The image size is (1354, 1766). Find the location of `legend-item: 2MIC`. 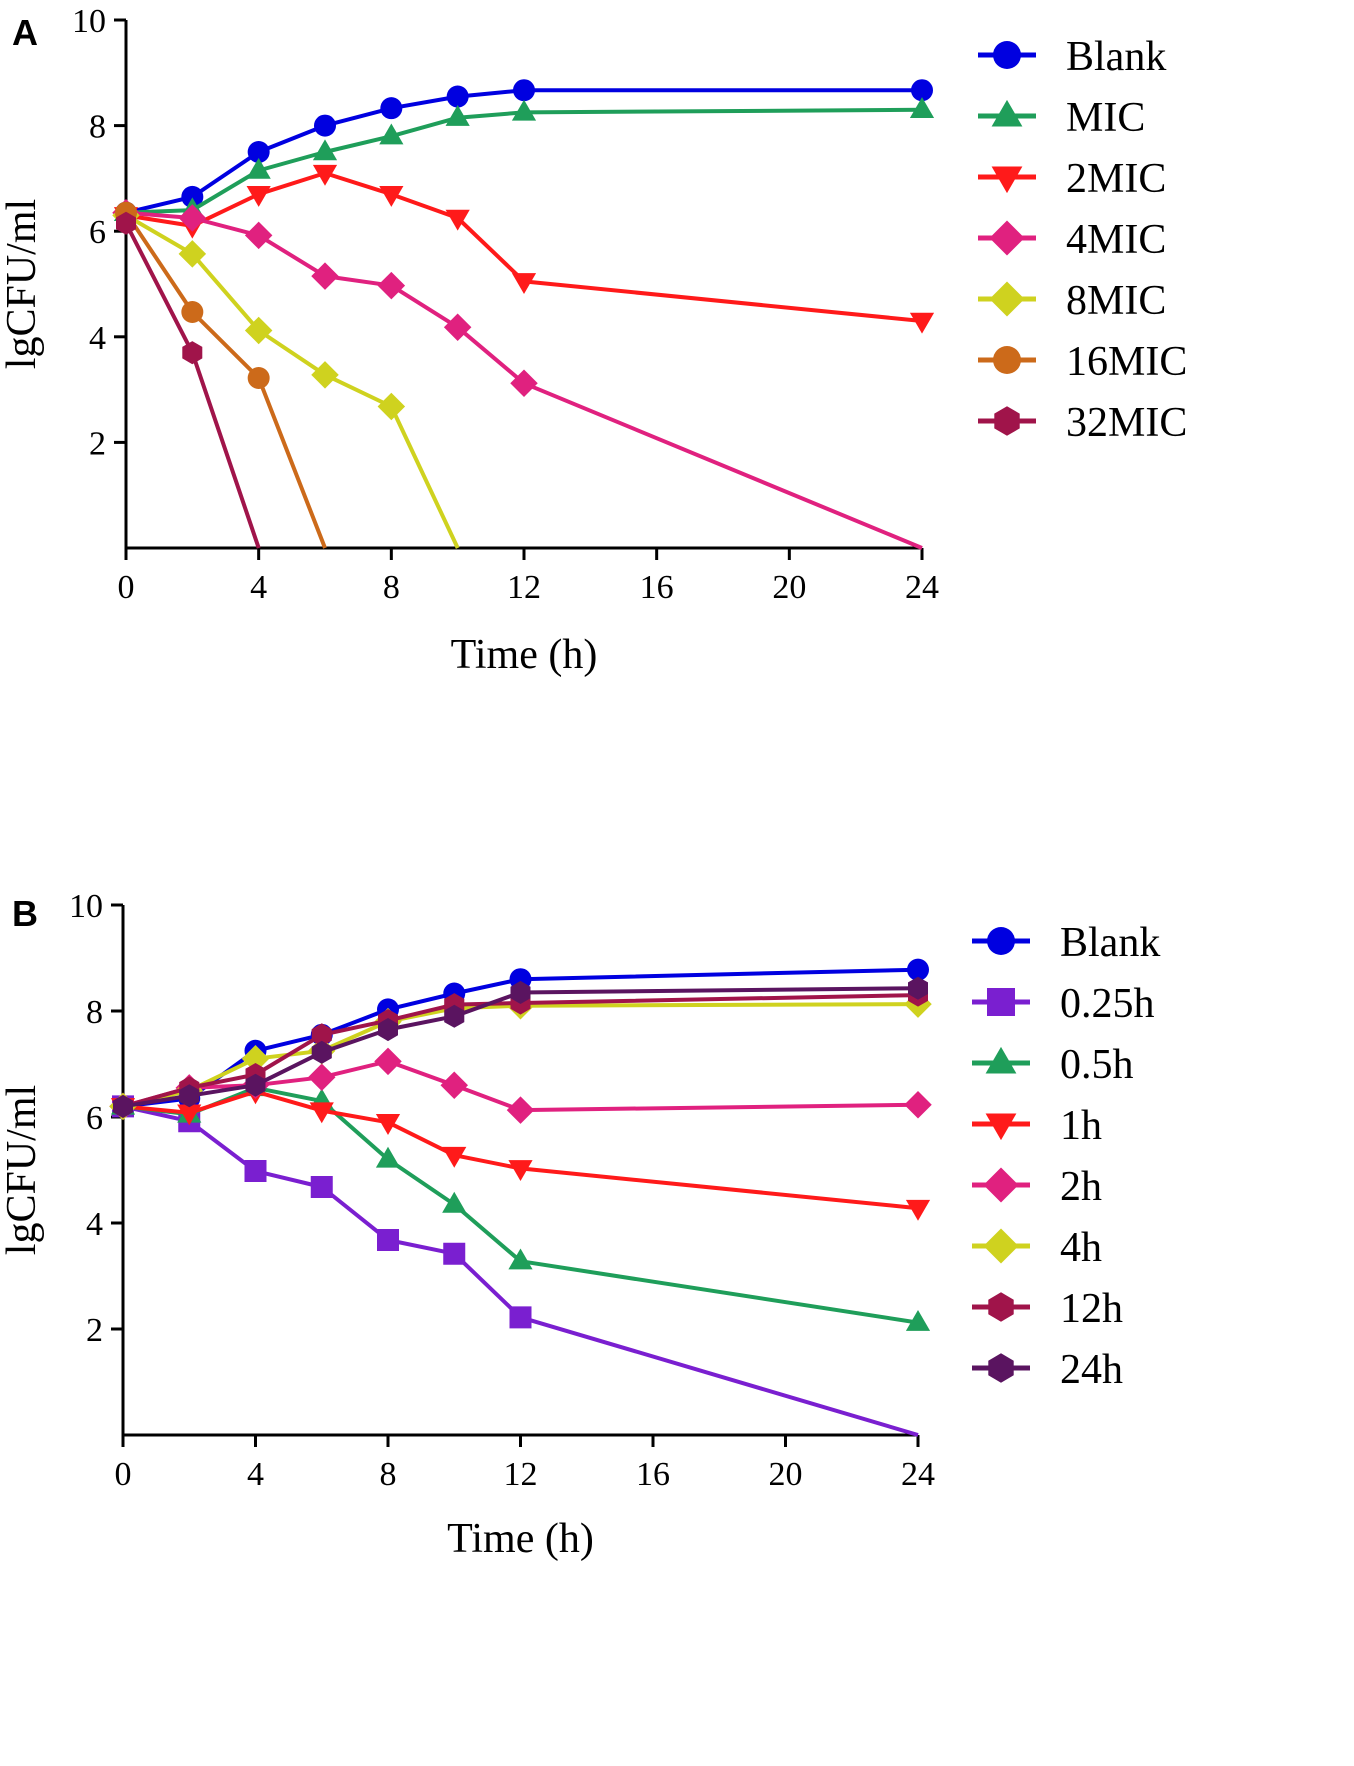

legend-item: 2MIC is located at coordinates (1072, 179).